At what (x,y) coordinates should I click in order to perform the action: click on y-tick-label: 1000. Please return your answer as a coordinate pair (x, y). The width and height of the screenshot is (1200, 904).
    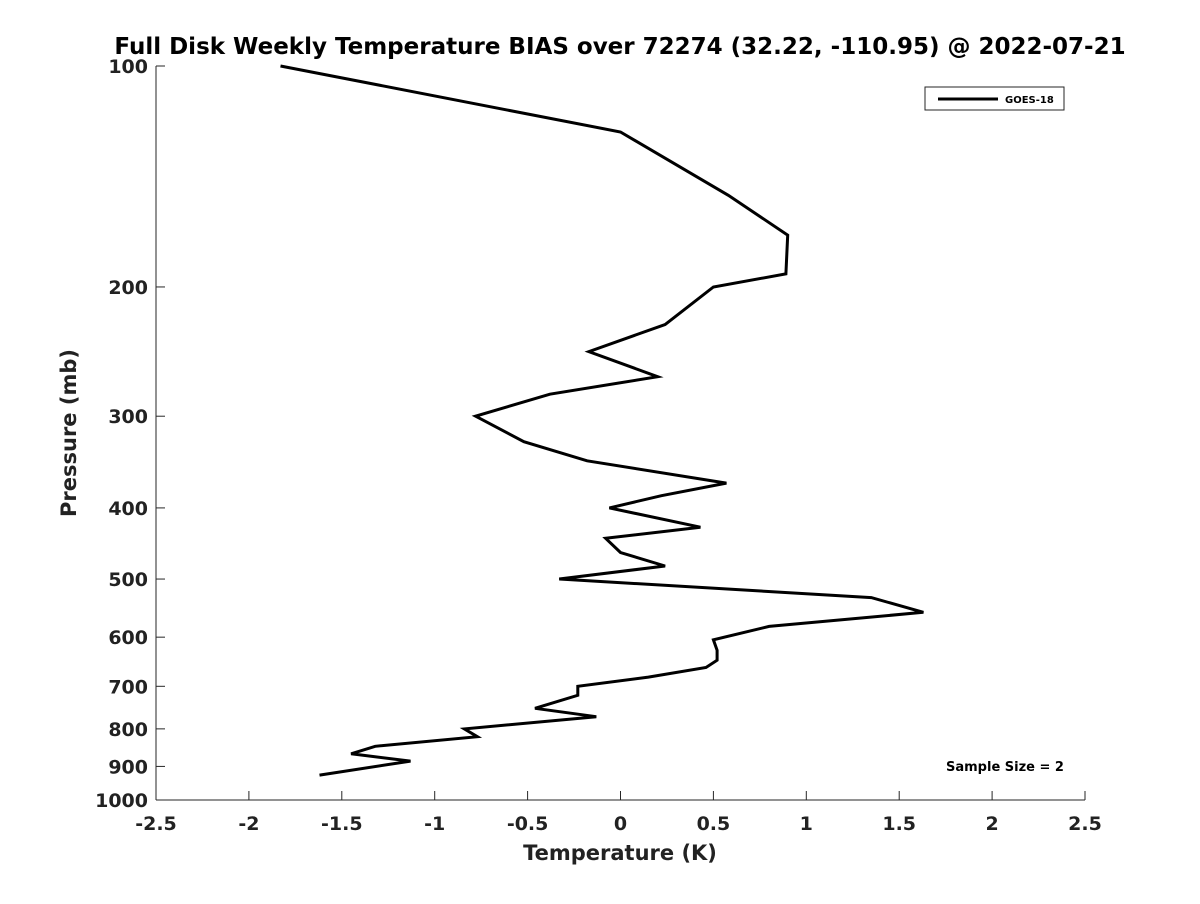
    Looking at the image, I should click on (121, 801).